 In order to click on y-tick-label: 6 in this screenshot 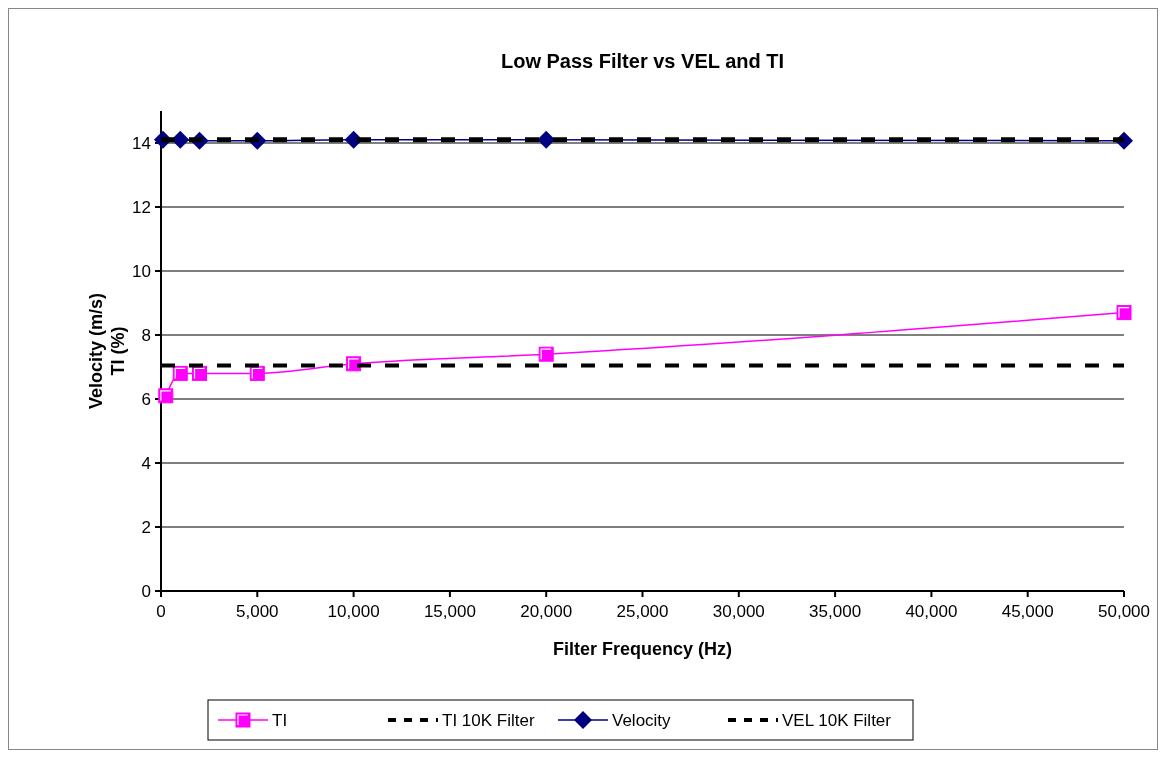, I will do `click(146, 399)`.